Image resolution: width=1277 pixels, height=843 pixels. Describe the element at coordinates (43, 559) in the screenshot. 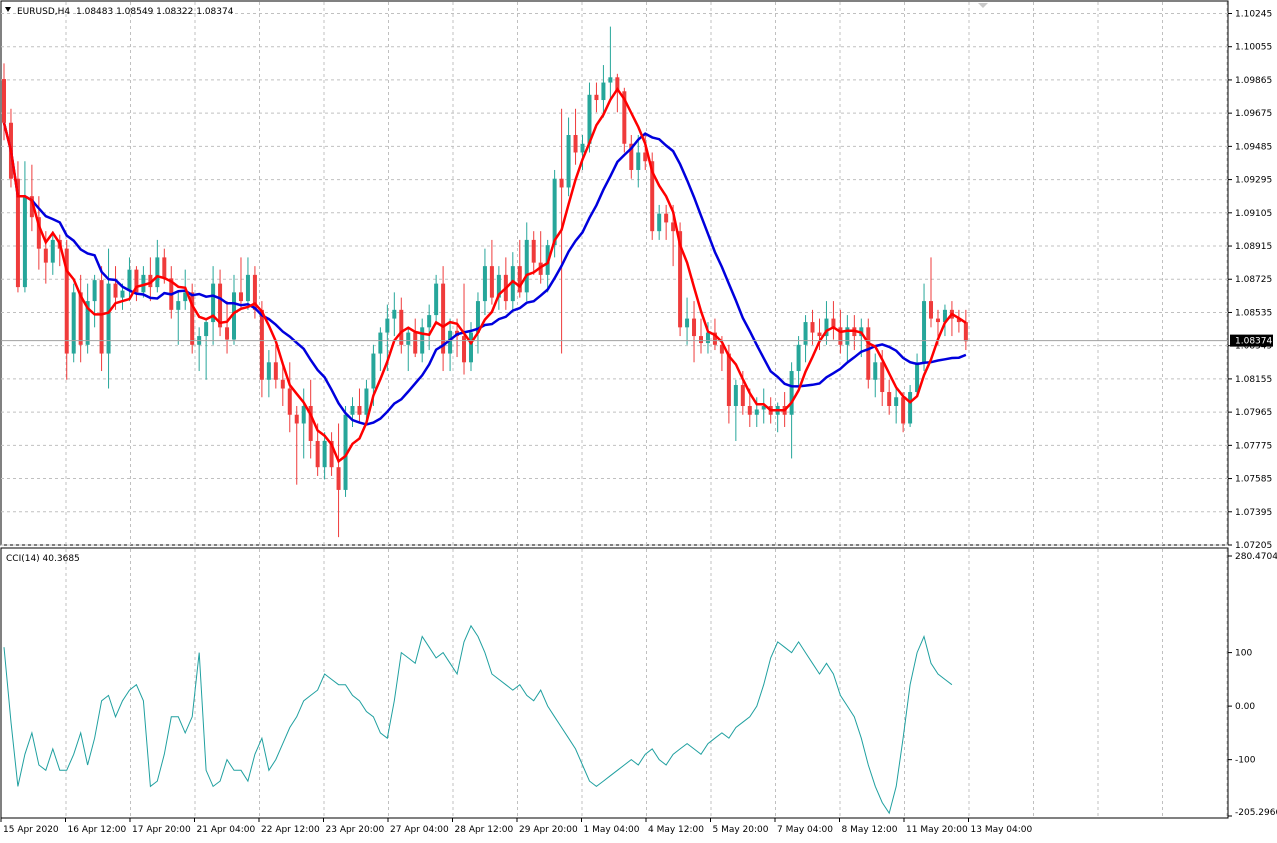

I see `cci-label: CCI(14) 40.3685` at that location.